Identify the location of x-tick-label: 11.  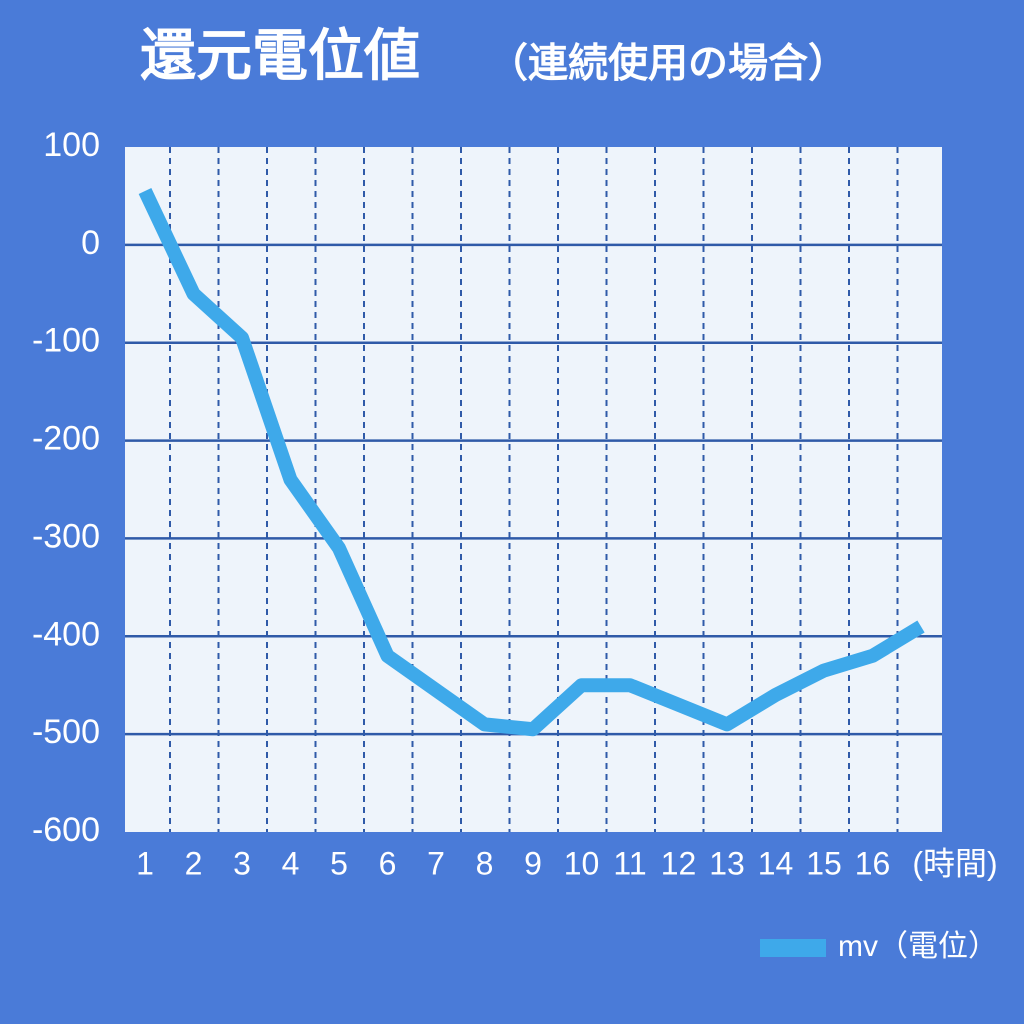
(629, 863).